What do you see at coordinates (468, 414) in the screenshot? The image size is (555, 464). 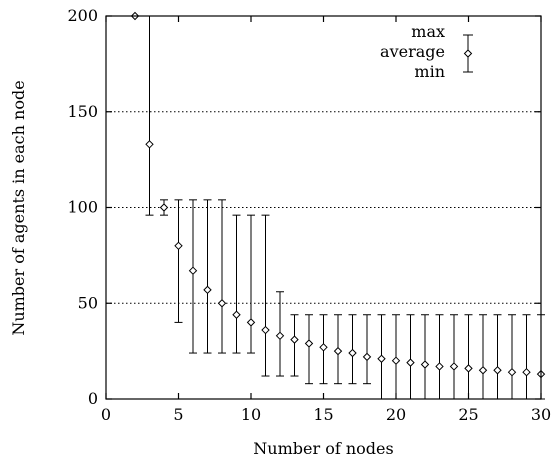 I see `x-tick-label: 25` at bounding box center [468, 414].